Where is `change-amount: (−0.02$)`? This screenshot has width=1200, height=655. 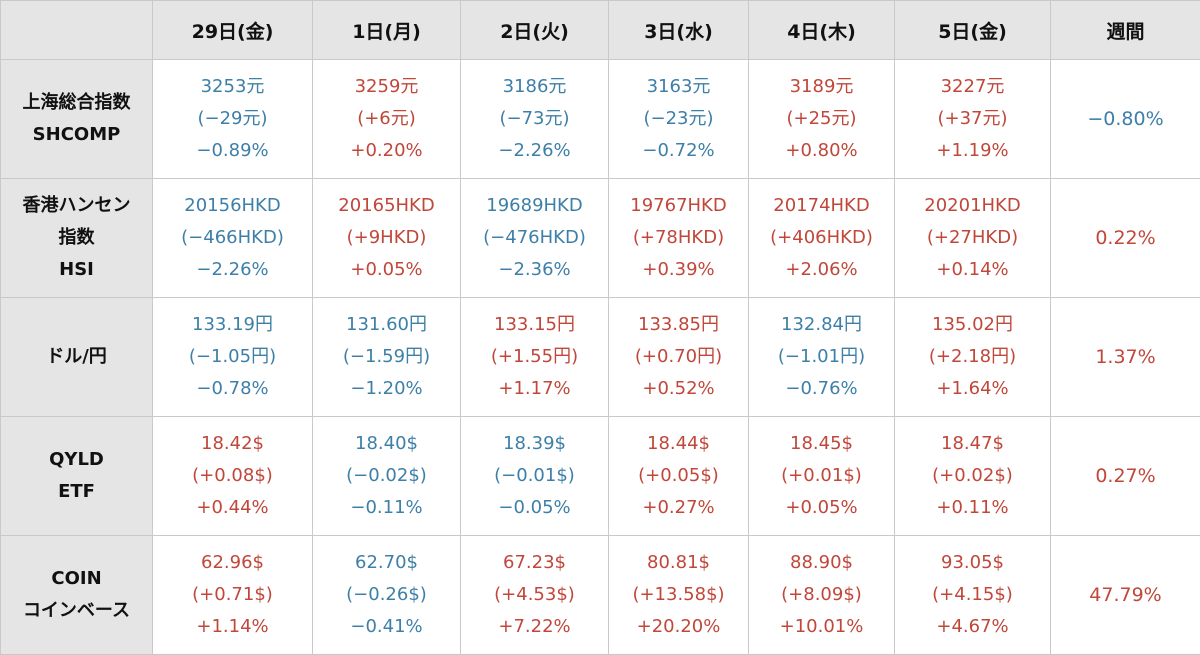 change-amount: (−0.02$) is located at coordinates (386, 475).